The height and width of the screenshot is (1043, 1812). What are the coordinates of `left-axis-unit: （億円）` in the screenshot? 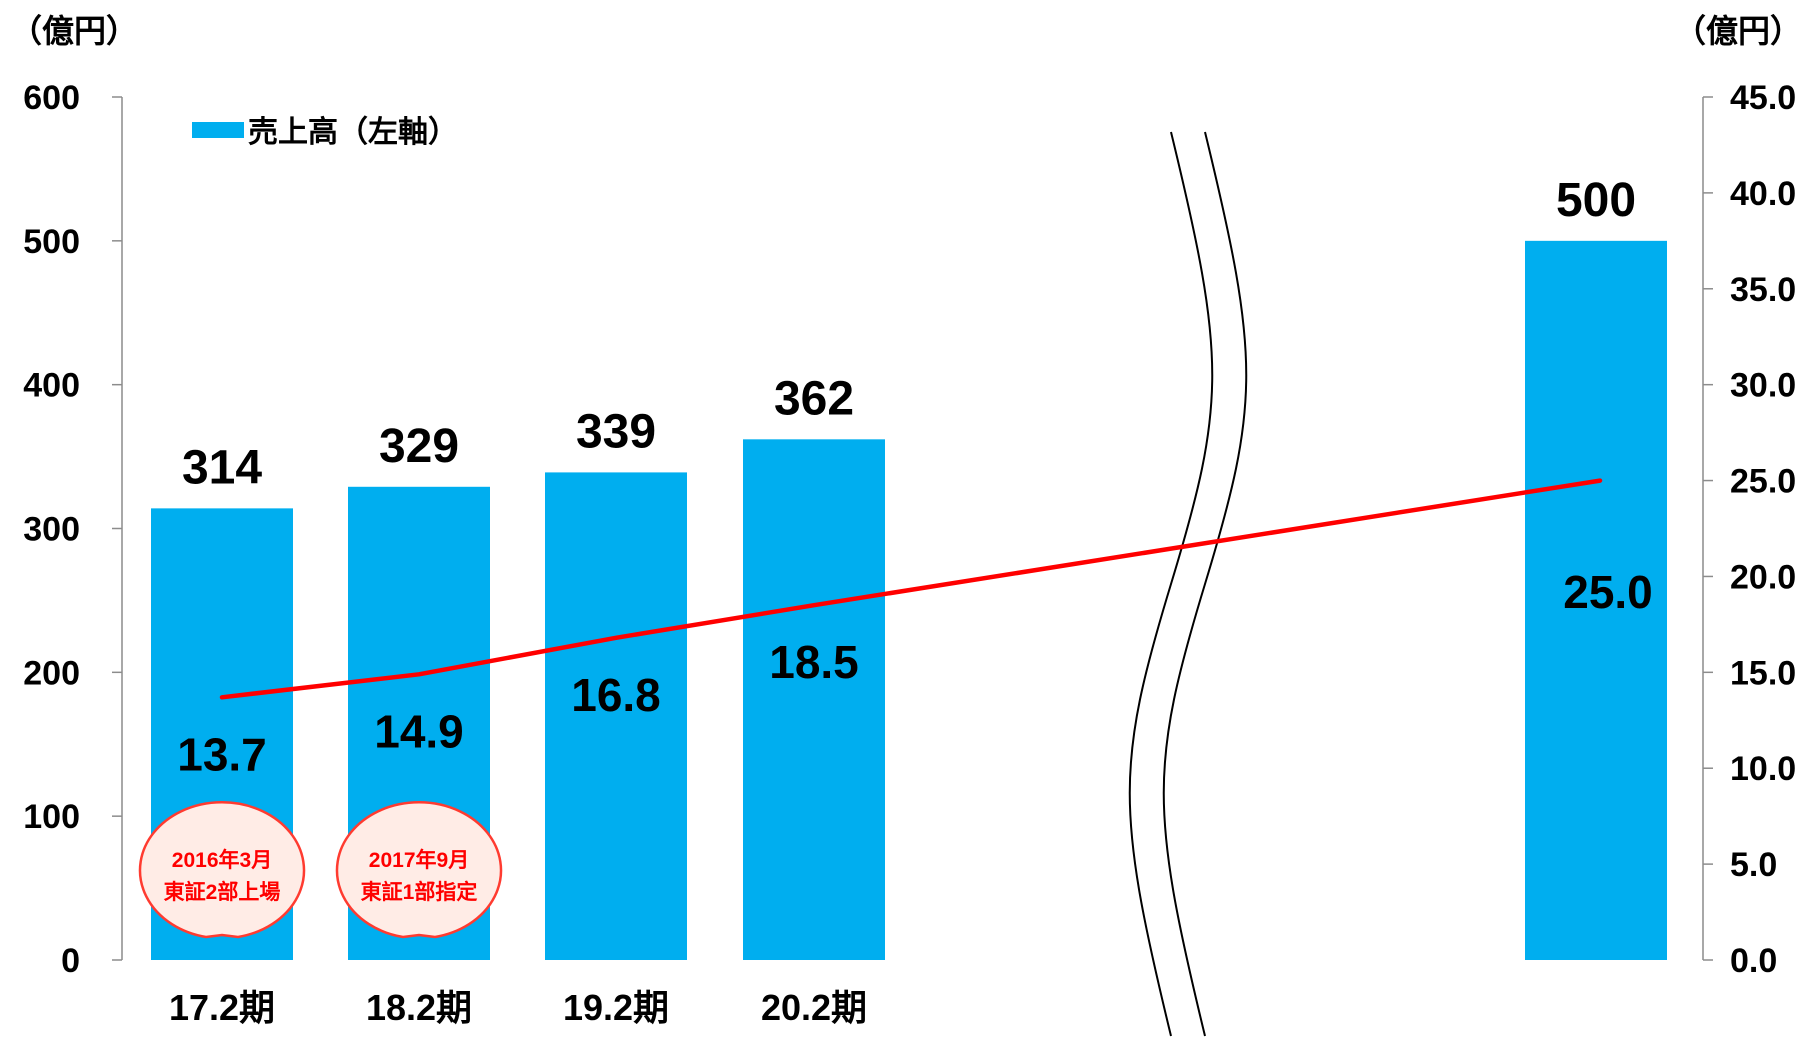 It's located at (74, 31).